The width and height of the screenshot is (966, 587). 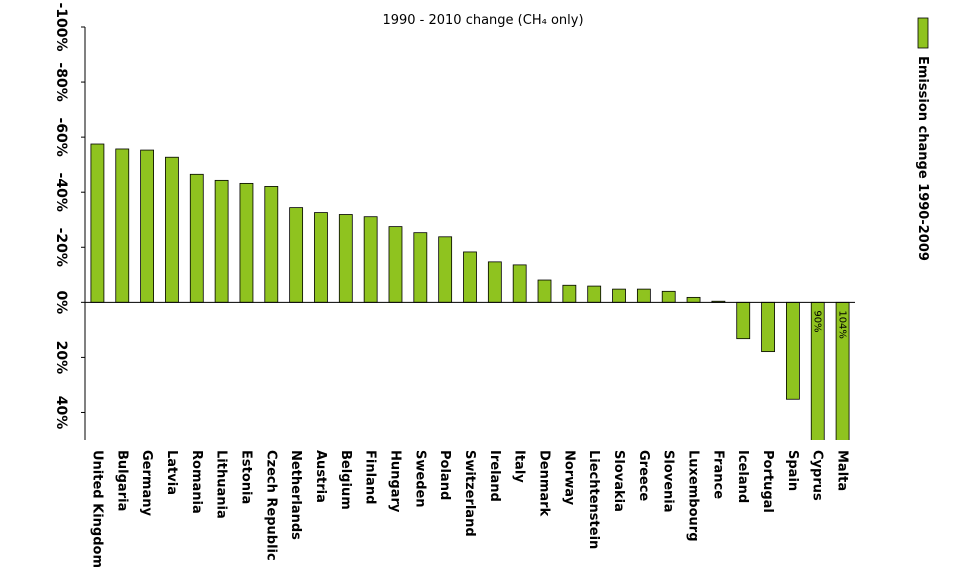 What do you see at coordinates (61, 192) in the screenshot?
I see `y-tick-label: -40%` at bounding box center [61, 192].